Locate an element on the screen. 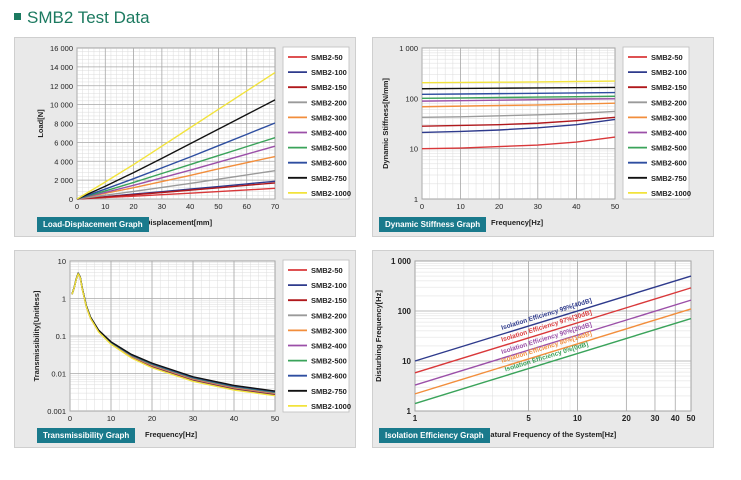 The width and height of the screenshot is (741, 480). legend-label: SMB2-150 is located at coordinates (669, 87).